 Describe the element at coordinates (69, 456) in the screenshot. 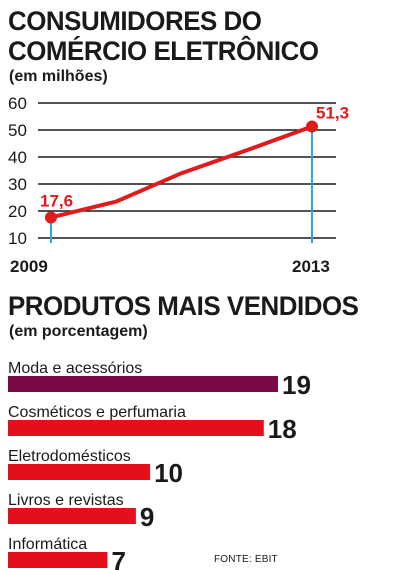

I see `category-label: Eletrodomésticos` at that location.